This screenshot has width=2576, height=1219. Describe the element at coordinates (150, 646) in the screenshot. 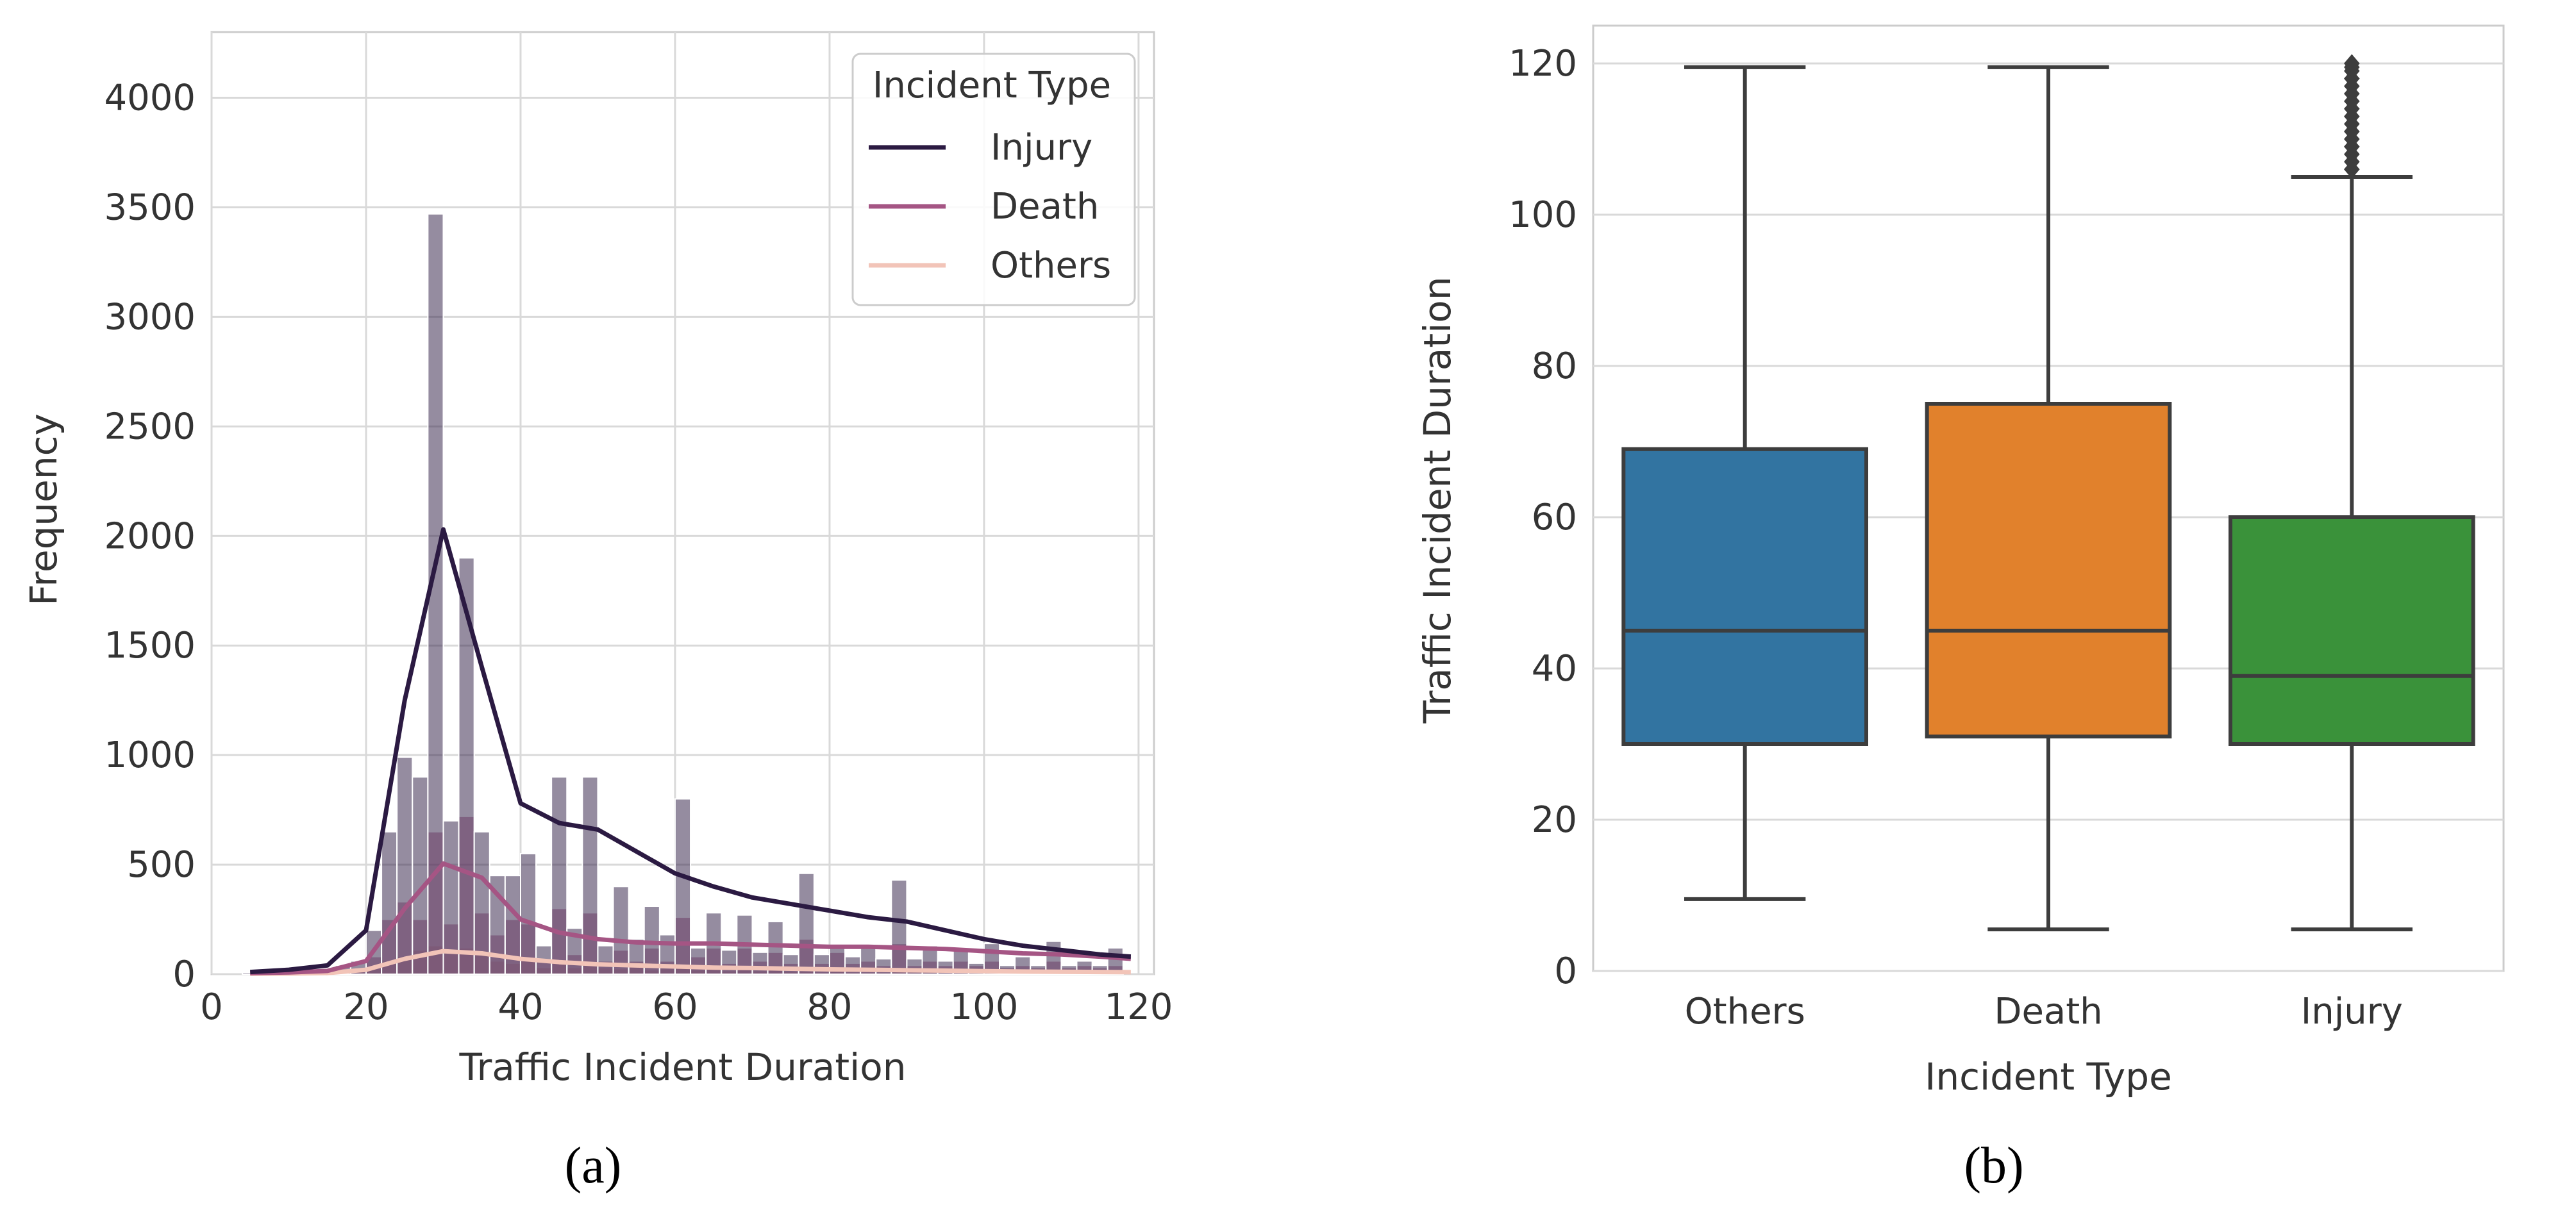

I see `y-tick-label: 1500` at that location.